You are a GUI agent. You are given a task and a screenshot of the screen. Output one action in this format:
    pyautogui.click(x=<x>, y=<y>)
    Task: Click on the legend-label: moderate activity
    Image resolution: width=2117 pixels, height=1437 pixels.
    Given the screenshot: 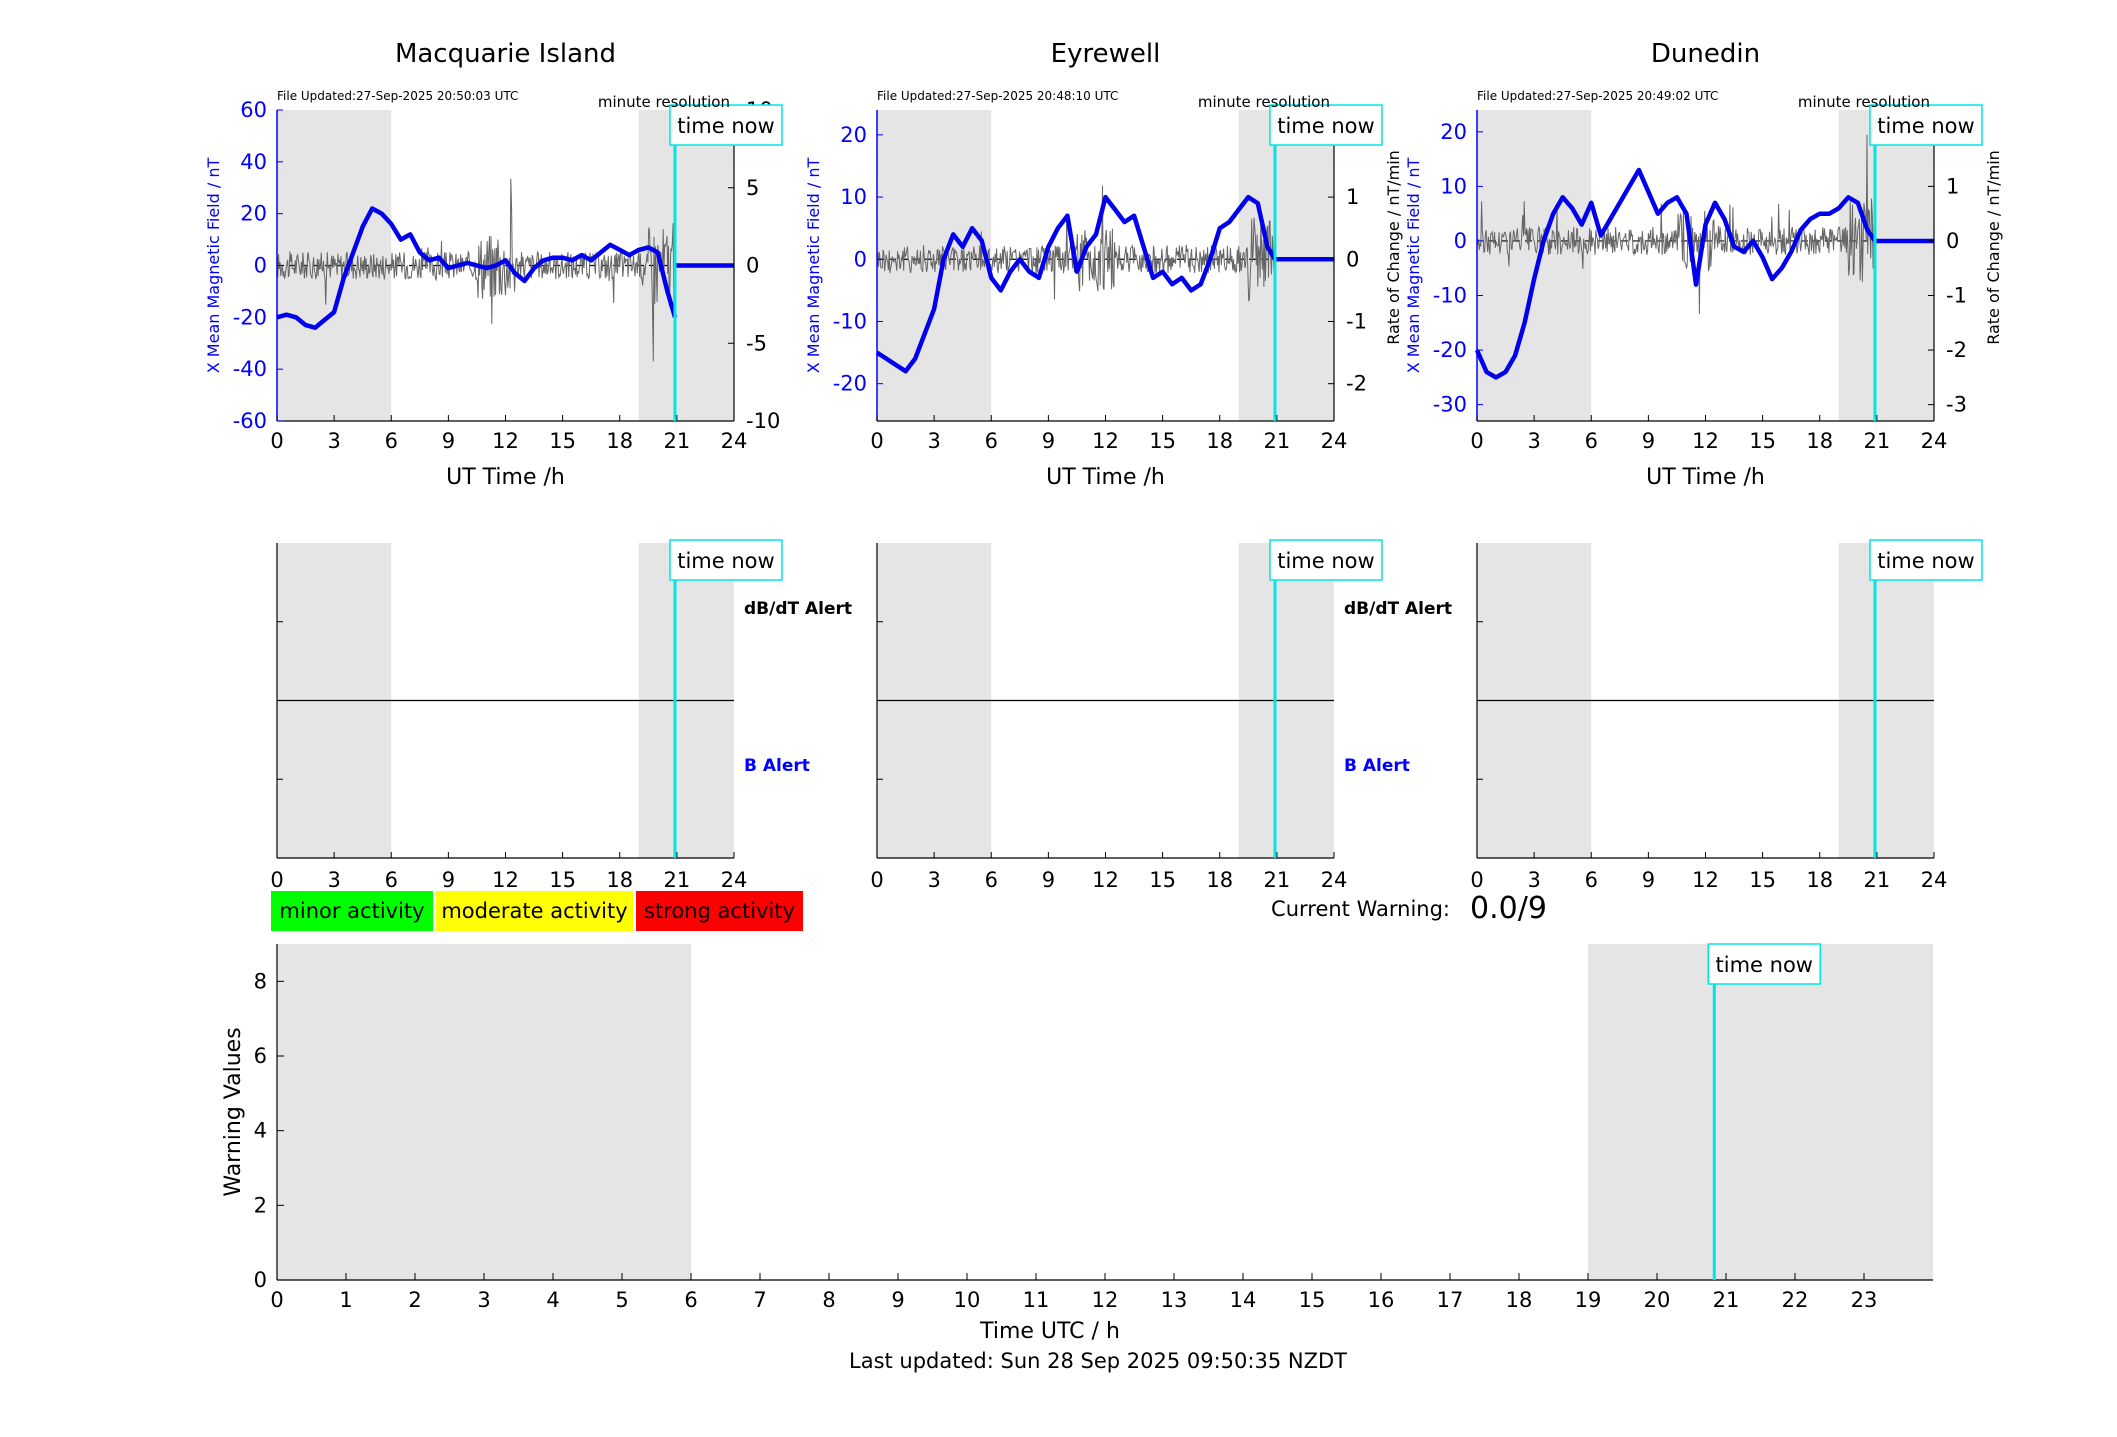 What is the action you would take?
    pyautogui.click(x=534, y=911)
    